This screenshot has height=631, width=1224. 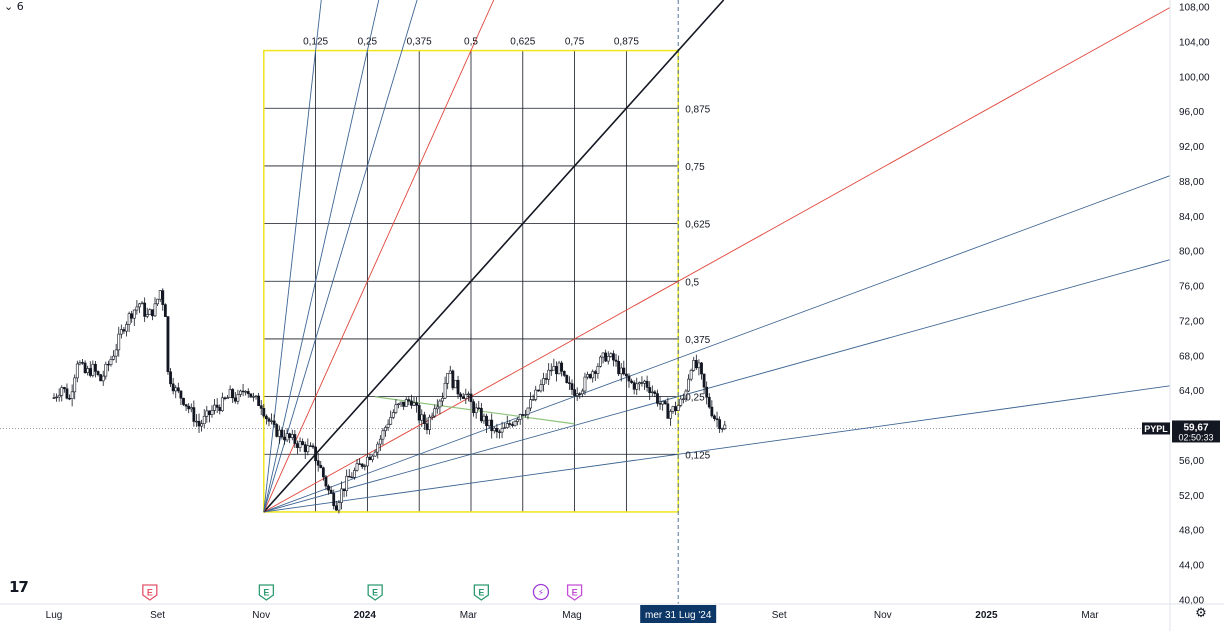 What do you see at coordinates (1201, 613) in the screenshot?
I see `gear-icon: ⚙` at bounding box center [1201, 613].